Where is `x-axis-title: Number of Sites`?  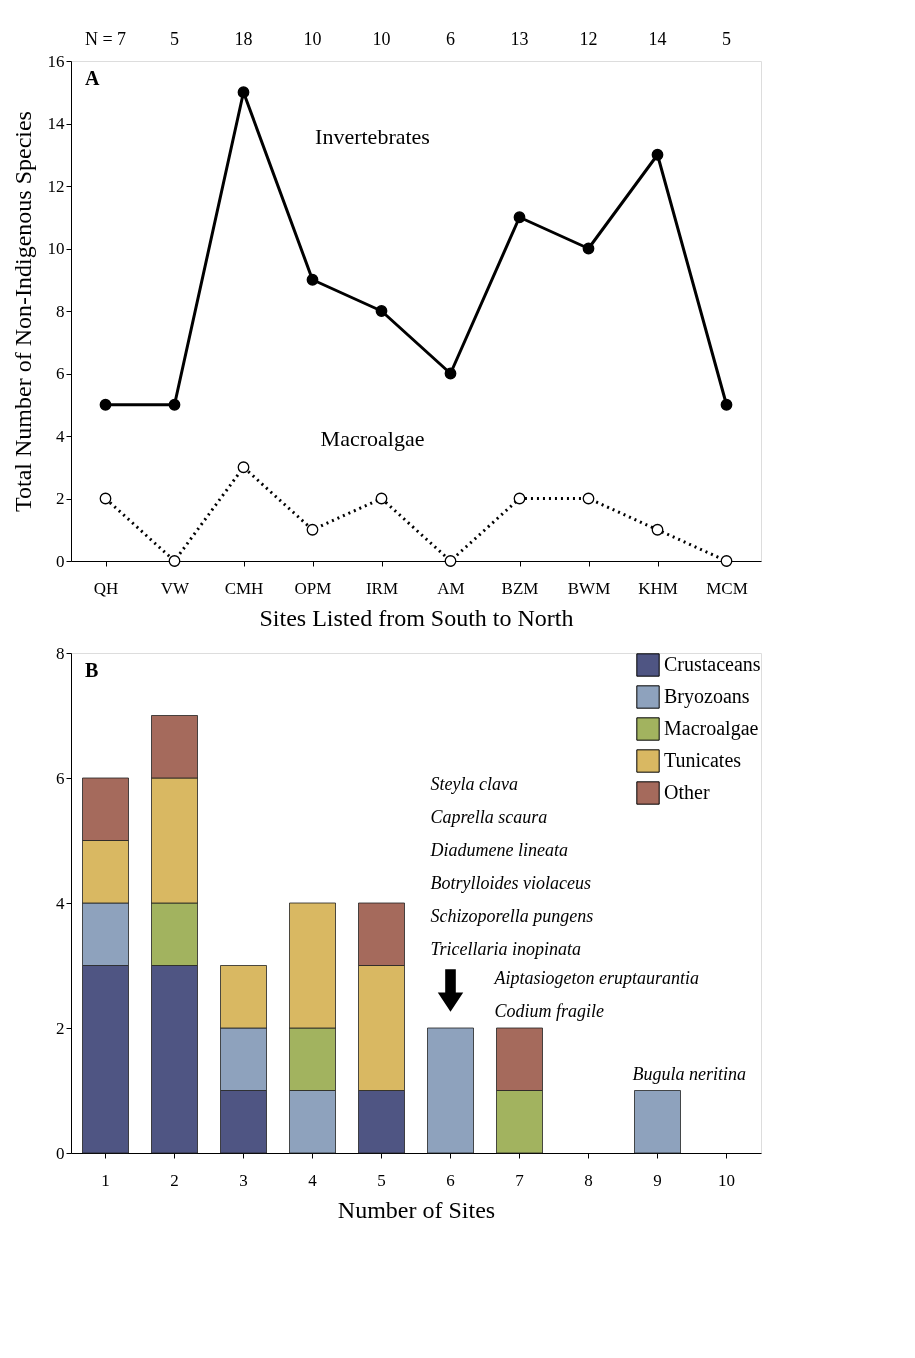
x-axis-title: Number of Sites is located at coordinates (416, 1209).